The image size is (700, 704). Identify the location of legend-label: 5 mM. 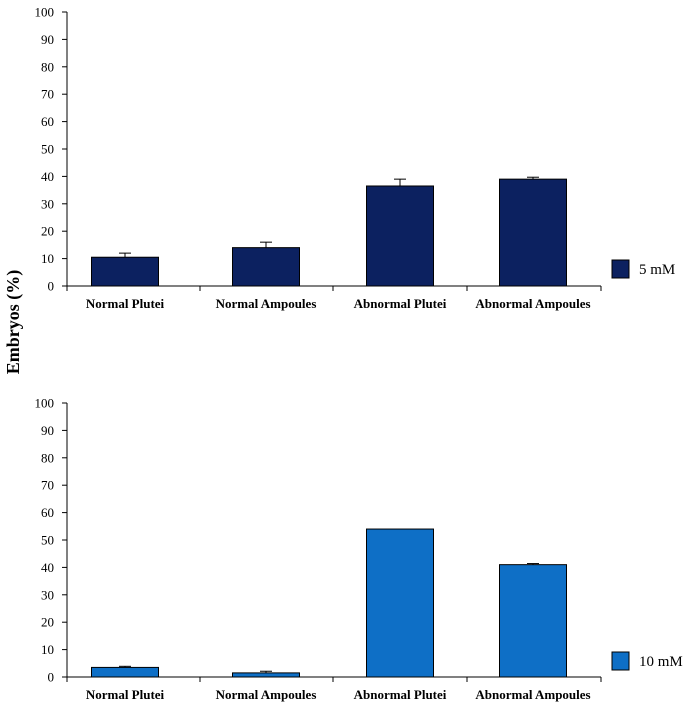
(657, 270).